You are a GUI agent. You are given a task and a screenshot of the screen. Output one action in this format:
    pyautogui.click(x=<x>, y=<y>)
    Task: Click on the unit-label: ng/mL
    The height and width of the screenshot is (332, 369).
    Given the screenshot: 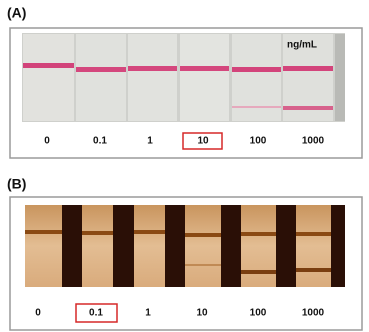 What is the action you would take?
    pyautogui.click(x=302, y=45)
    